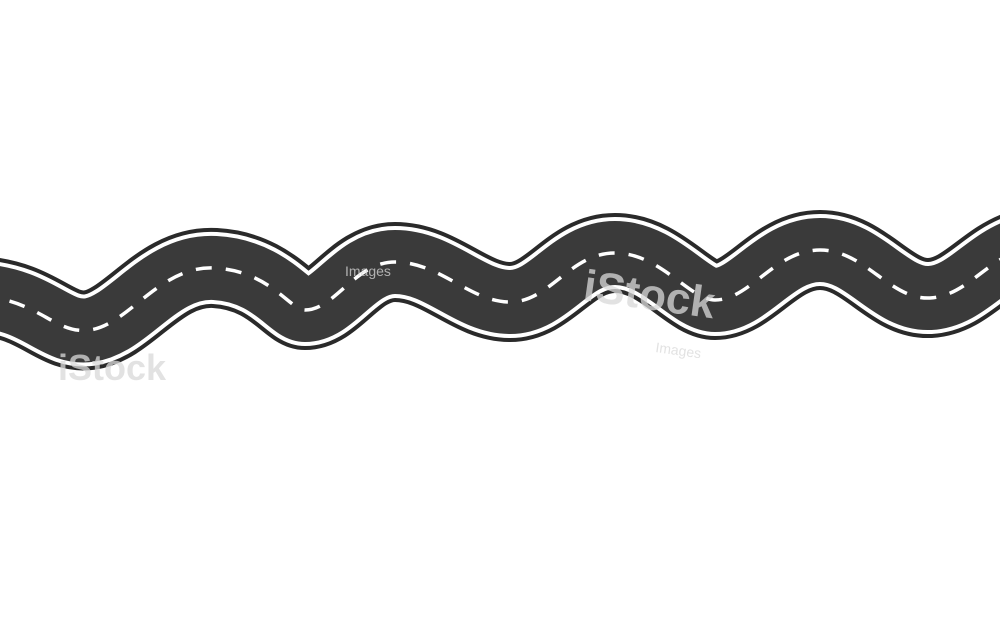 This screenshot has width=1000, height=640. What do you see at coordinates (500, 290) in the screenshot?
I see `road-center-dashes` at bounding box center [500, 290].